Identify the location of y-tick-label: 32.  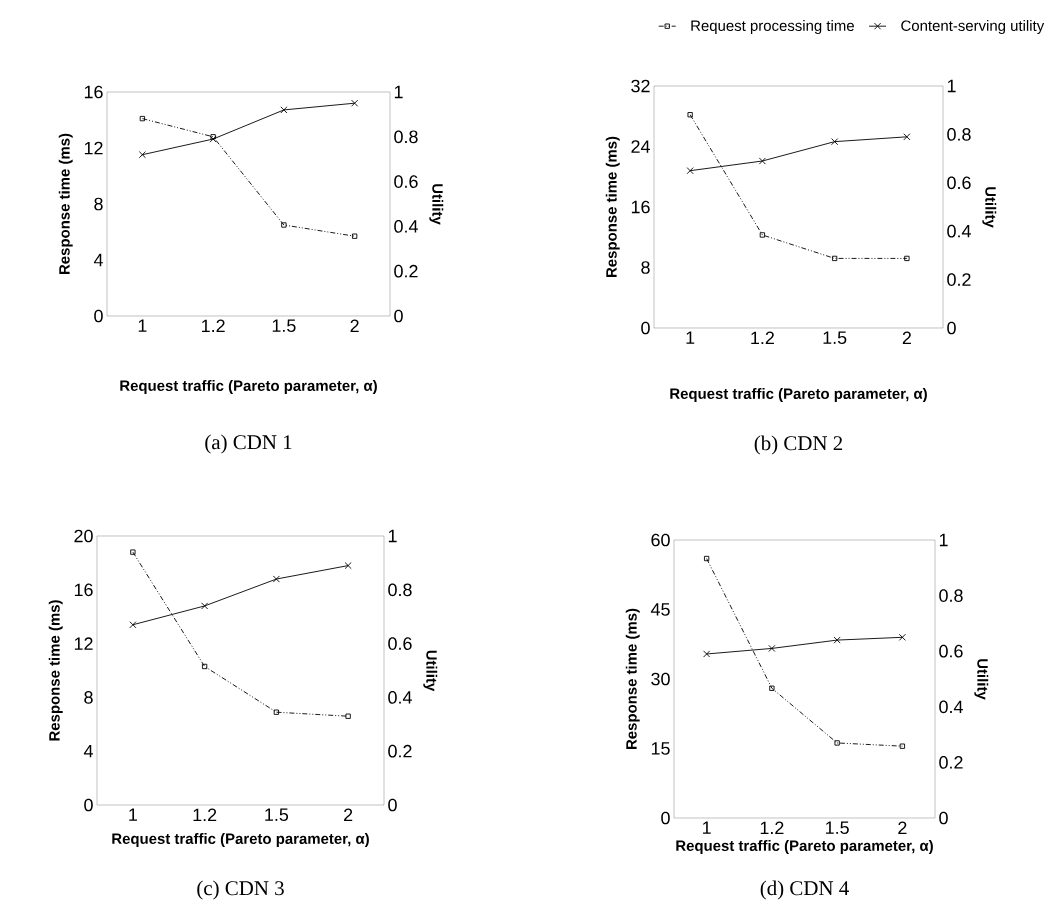
(640, 86).